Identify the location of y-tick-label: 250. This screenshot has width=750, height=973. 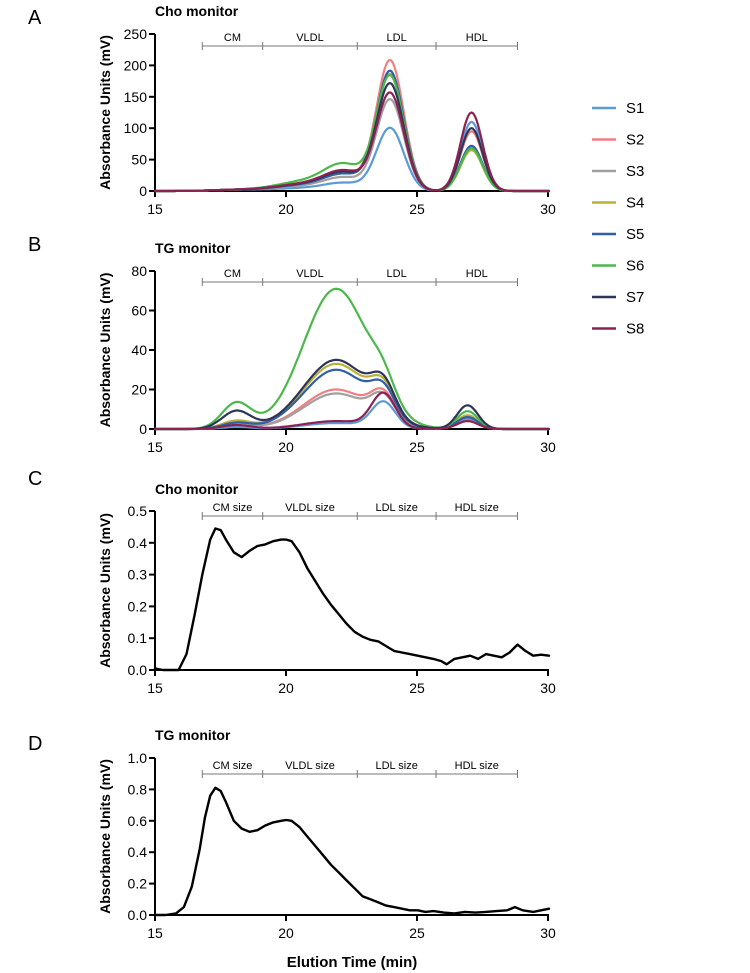
(136, 34).